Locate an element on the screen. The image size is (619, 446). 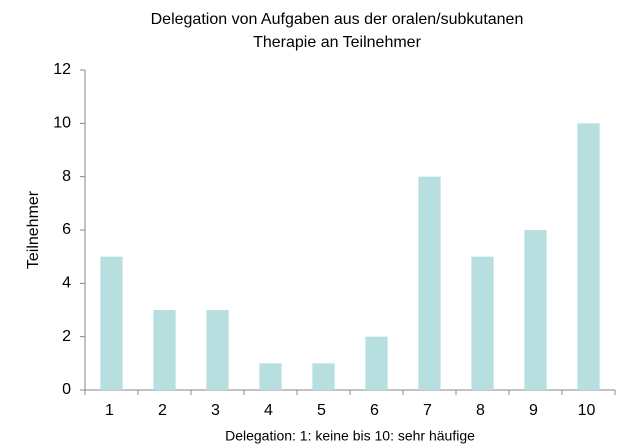
x-tick-label: 1 is located at coordinates (109, 410).